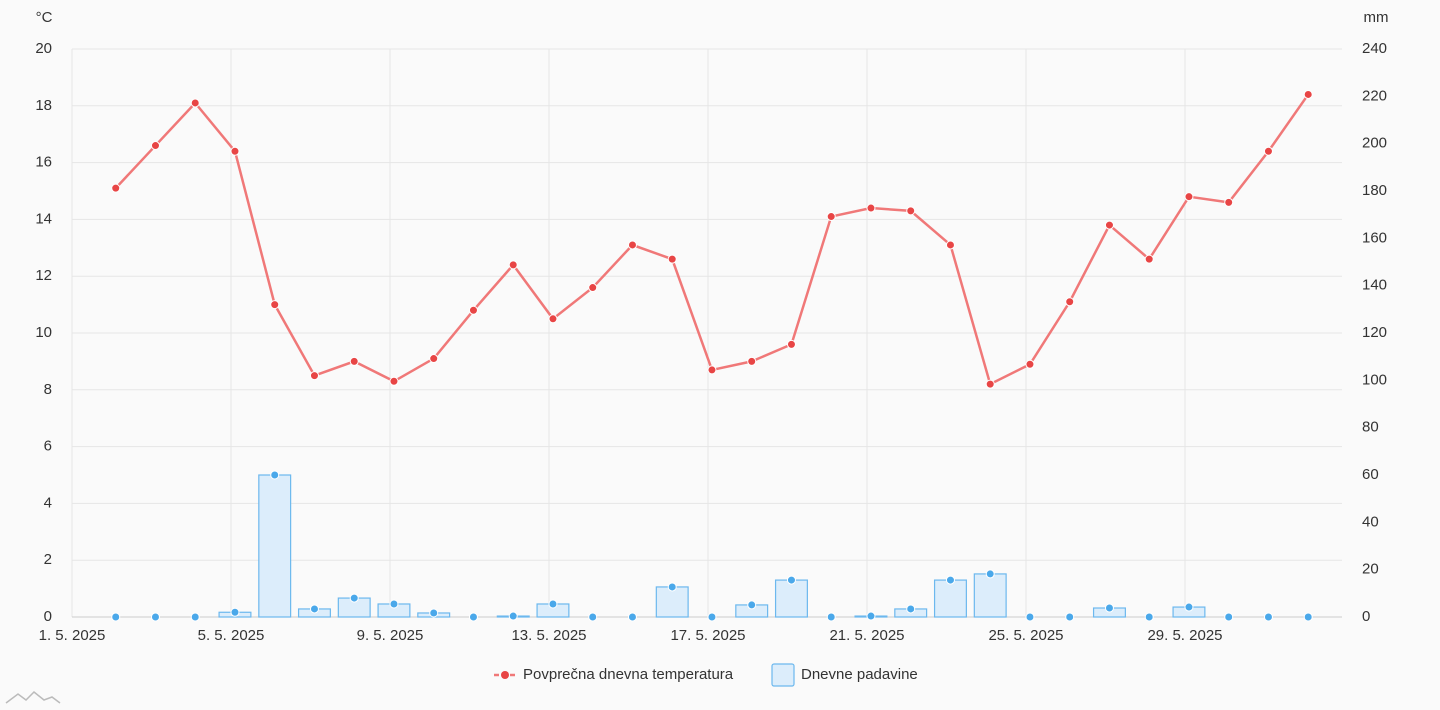 This screenshot has height=710, width=1440. I want to click on y-tick-label: 16, so click(43, 162).